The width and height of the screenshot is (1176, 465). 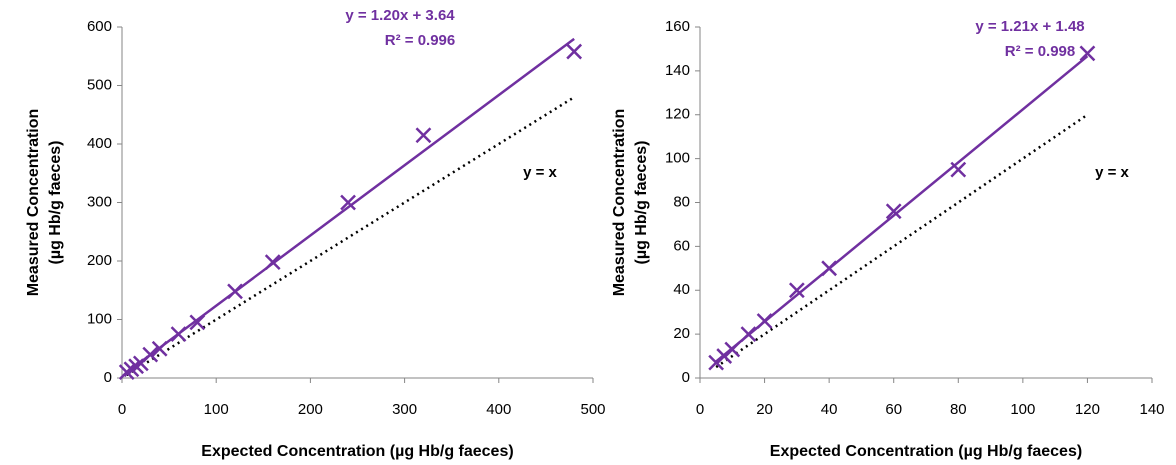 I want to click on y-tick-label: 300, so click(x=99, y=201).